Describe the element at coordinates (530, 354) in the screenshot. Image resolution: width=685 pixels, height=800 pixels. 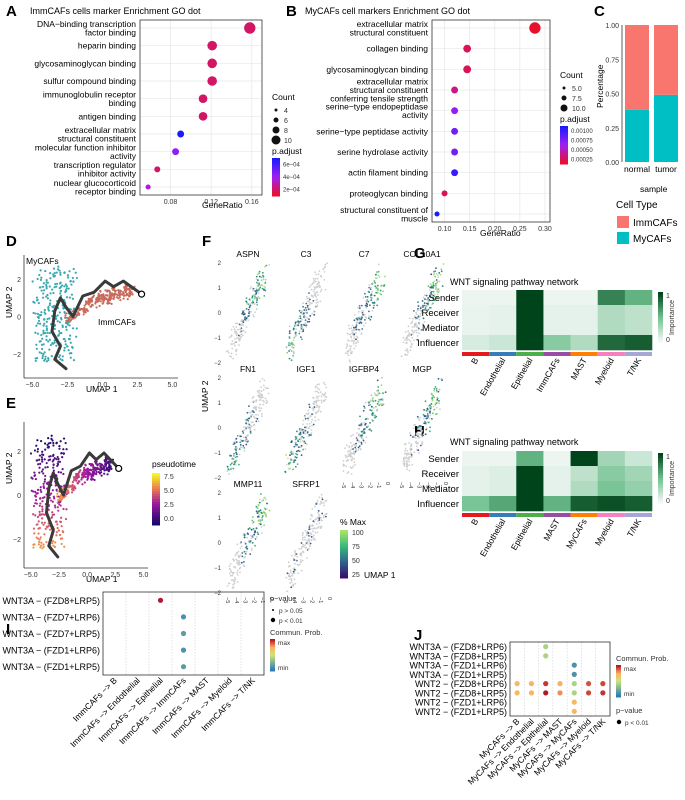
I see `heatmap-column-color-strip` at that location.